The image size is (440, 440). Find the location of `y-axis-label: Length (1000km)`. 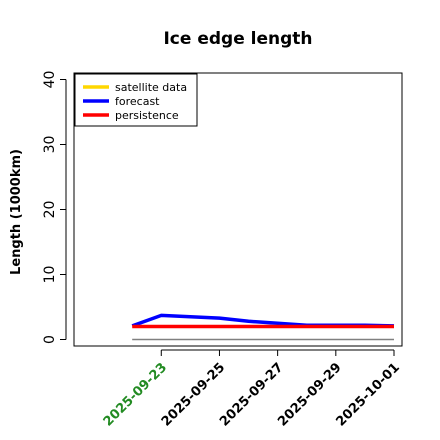

y-axis-label: Length (1000km) is located at coordinates (16, 212).